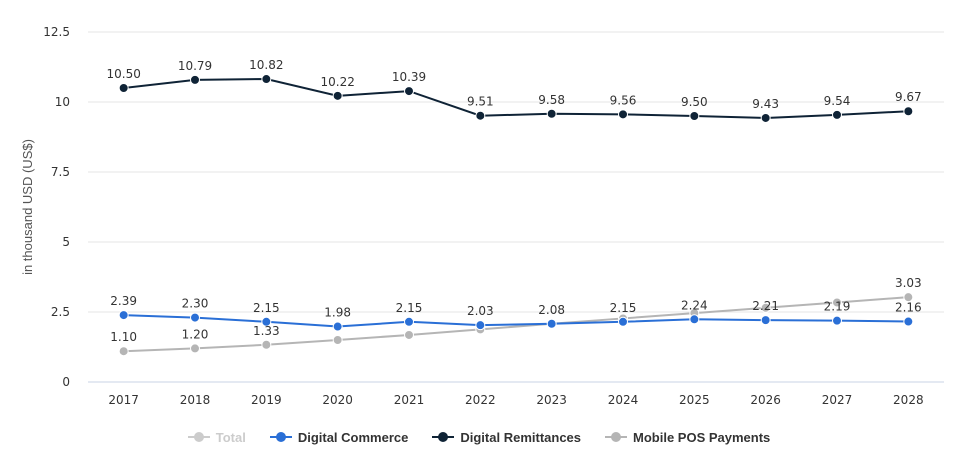 The width and height of the screenshot is (958, 460). What do you see at coordinates (765, 400) in the screenshot?
I see `x-tick-label: 2026` at bounding box center [765, 400].